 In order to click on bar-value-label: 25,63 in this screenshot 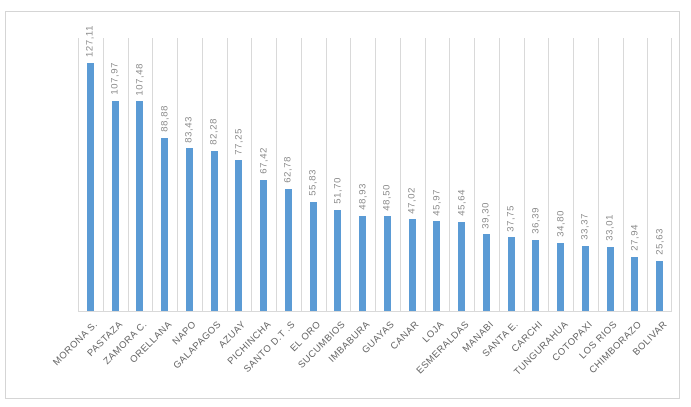, I will do `click(660, 241)`.